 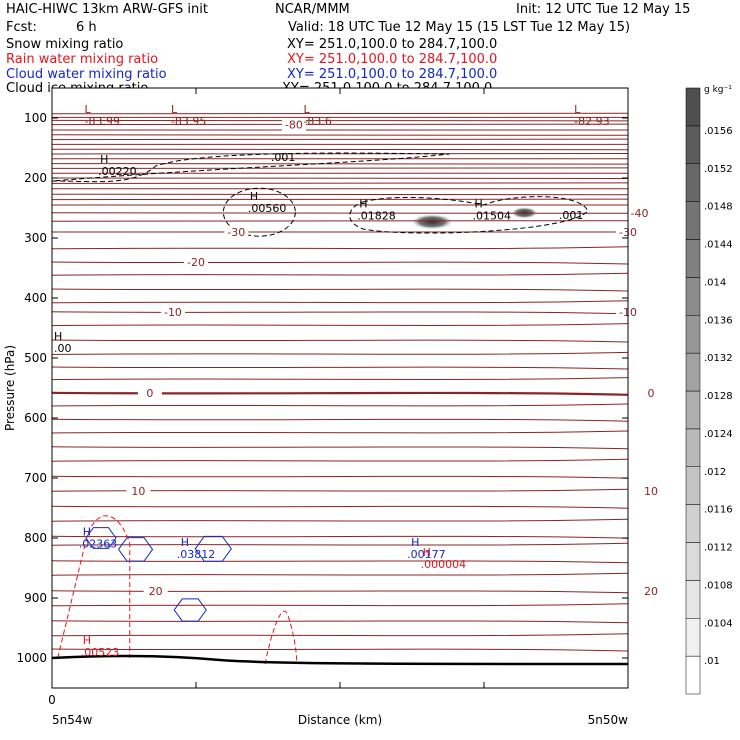 What do you see at coordinates (718, 90) in the screenshot?
I see `colorbar-unit: g kg⁻¹` at bounding box center [718, 90].